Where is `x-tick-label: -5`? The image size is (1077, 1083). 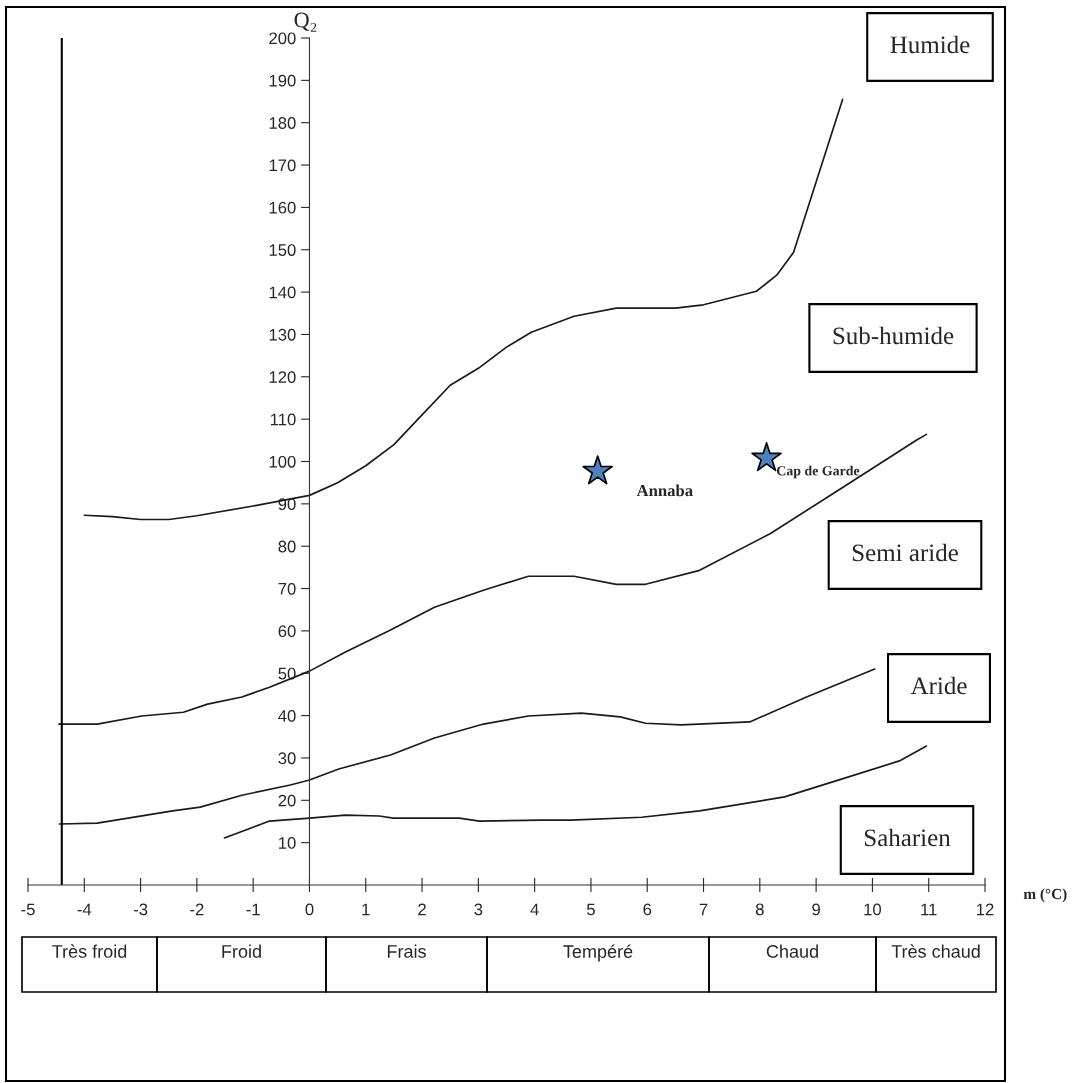 x-tick-label: -5 is located at coordinates (28, 909).